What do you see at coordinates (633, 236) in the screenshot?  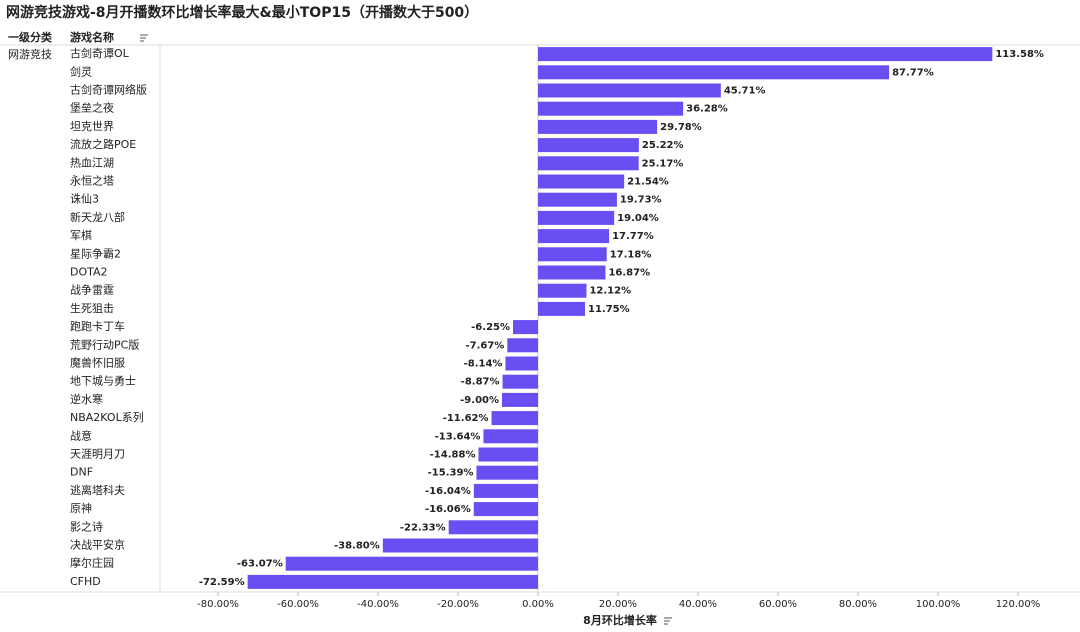 I see `value-label: 17.77%` at bounding box center [633, 236].